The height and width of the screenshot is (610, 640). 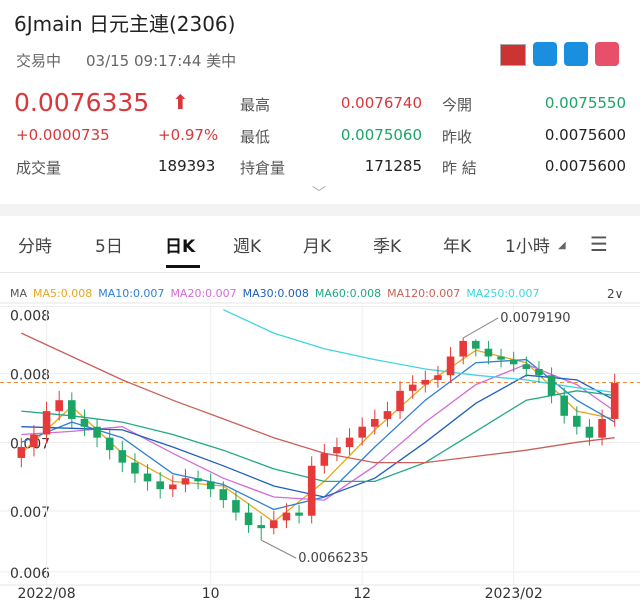 What do you see at coordinates (187, 166) in the screenshot?
I see `volume: 189393` at bounding box center [187, 166].